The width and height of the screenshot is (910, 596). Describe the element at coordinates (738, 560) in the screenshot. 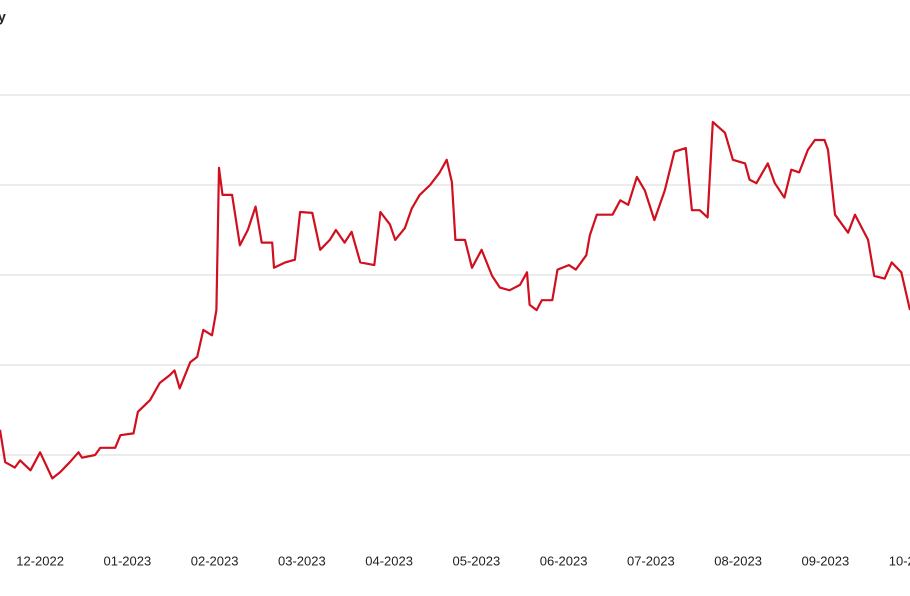

I see `x-tick-label: 08-2023` at that location.